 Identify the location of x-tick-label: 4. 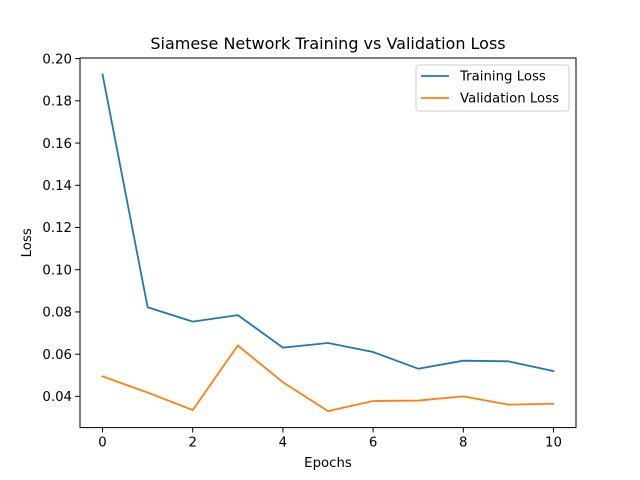
(283, 443).